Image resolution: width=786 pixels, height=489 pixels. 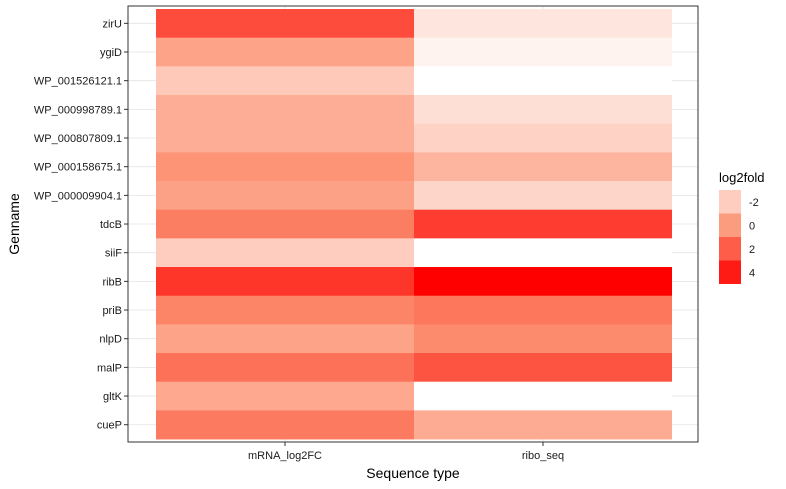 What do you see at coordinates (752, 226) in the screenshot?
I see `legend-label: 0` at bounding box center [752, 226].